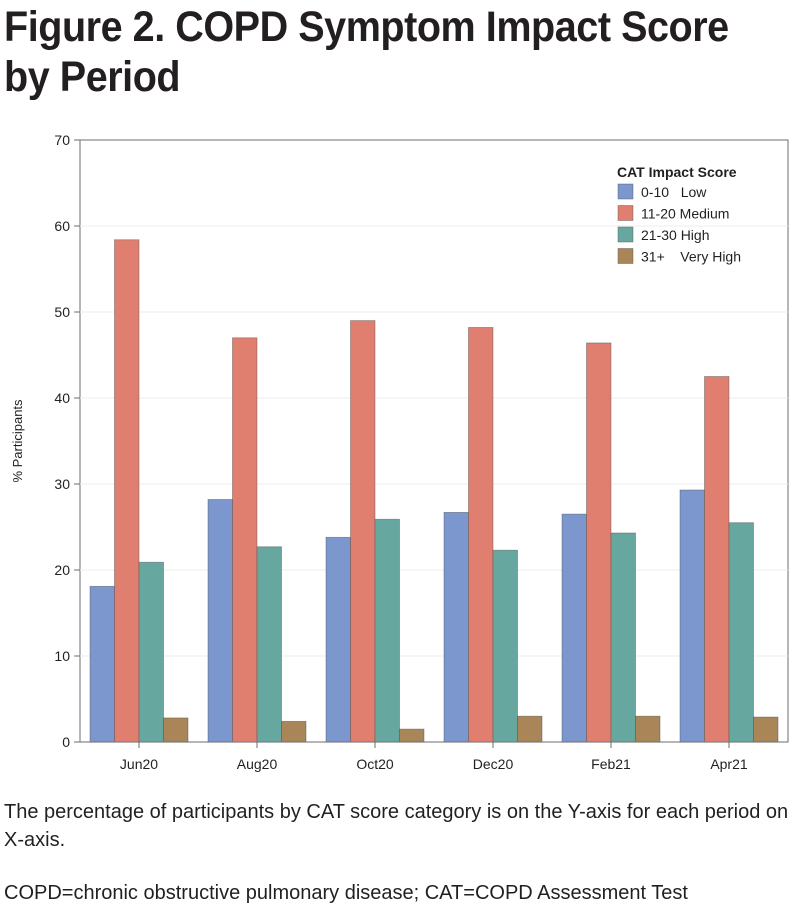  What do you see at coordinates (691, 257) in the screenshot?
I see `legend-label: 31+ Very High` at bounding box center [691, 257].